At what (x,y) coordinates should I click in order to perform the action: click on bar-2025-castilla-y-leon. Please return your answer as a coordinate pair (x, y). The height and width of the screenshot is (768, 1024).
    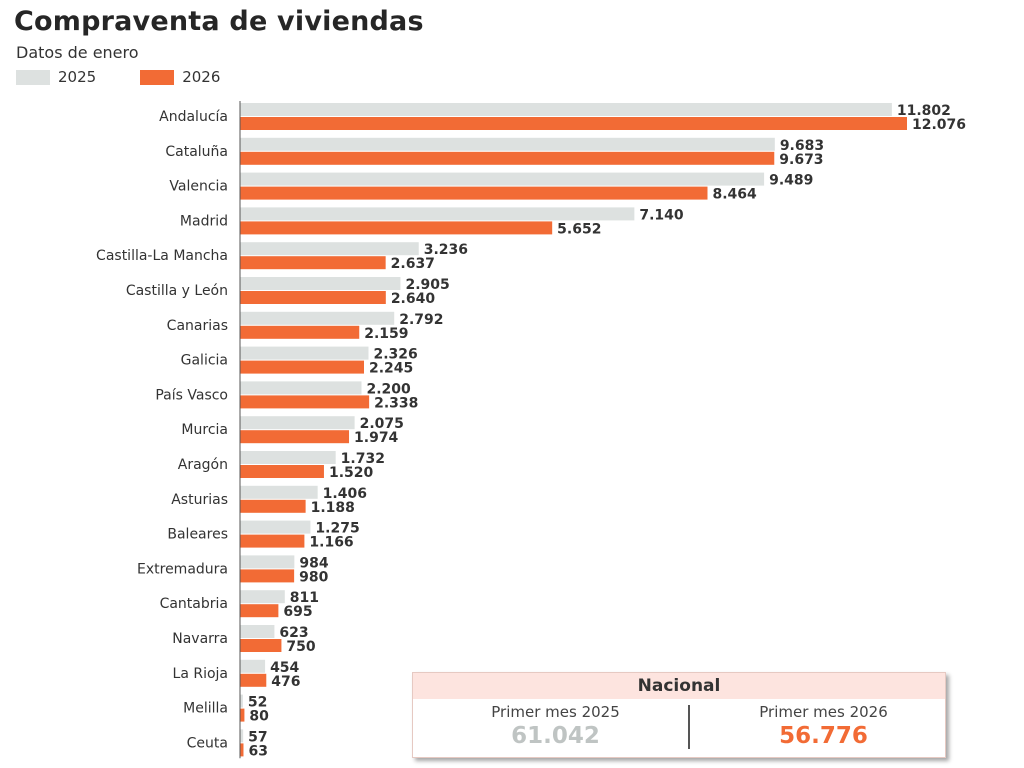
    Looking at the image, I should click on (320, 283).